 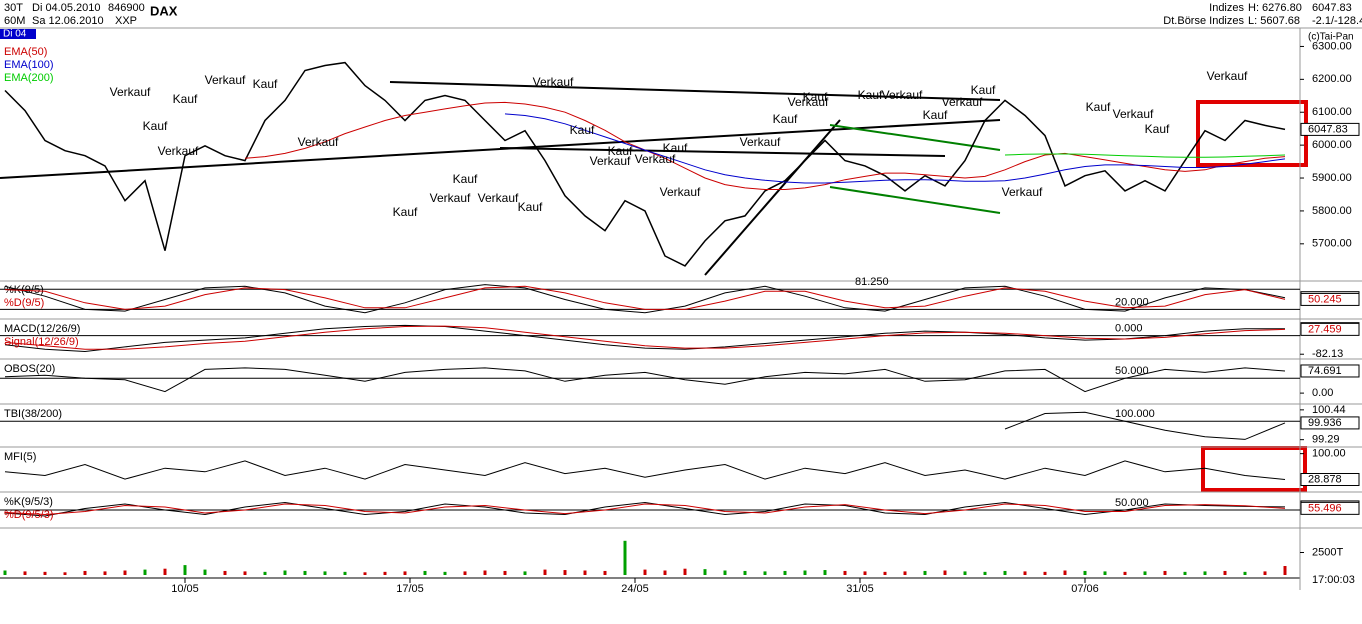 I want to click on change: -2.1/-128.4, so click(x=1337, y=21).